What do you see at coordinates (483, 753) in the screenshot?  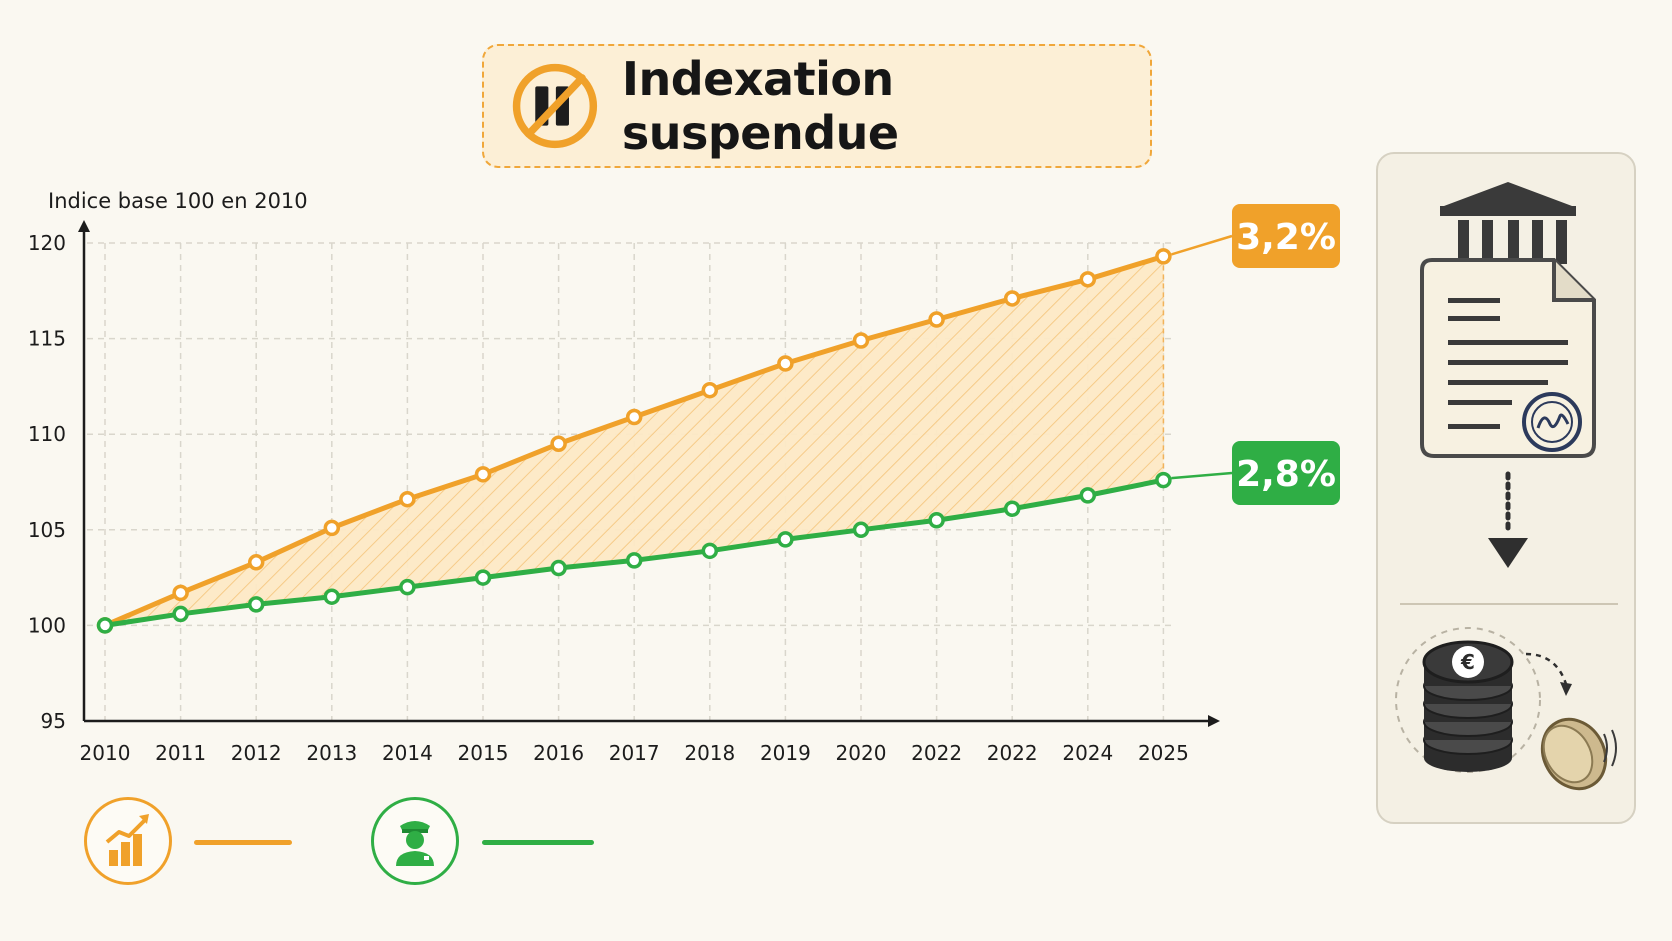 I see `x-tick-label: 2015` at bounding box center [483, 753].